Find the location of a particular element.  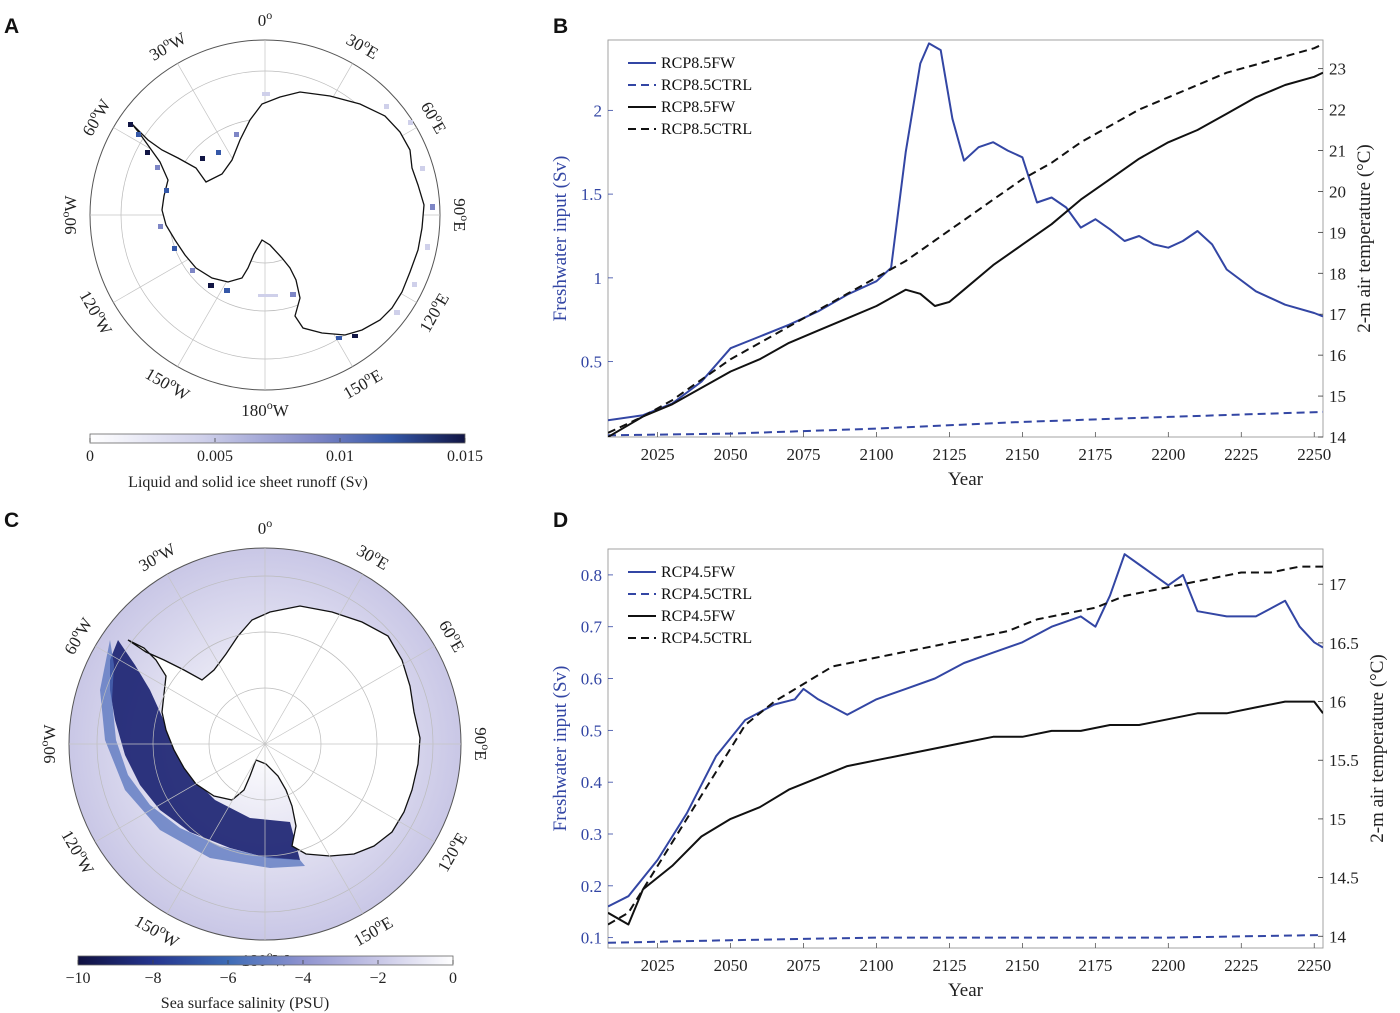

x-tick-label: 2250 is located at coordinates (1314, 965).